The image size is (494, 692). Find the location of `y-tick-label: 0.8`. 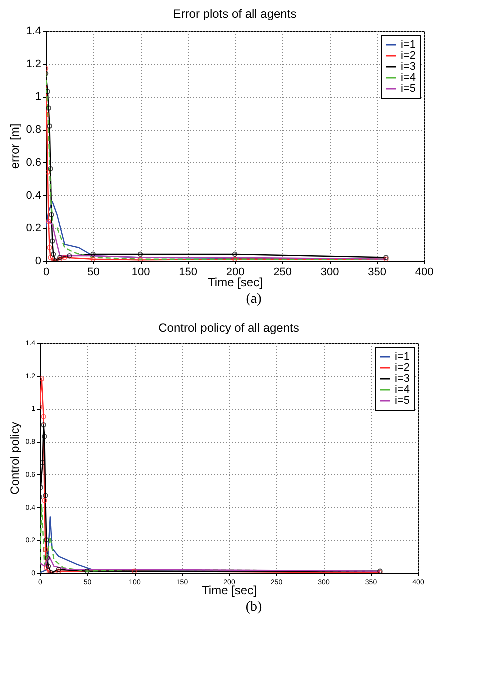

y-tick-label: 0.8 is located at coordinates (34, 130).